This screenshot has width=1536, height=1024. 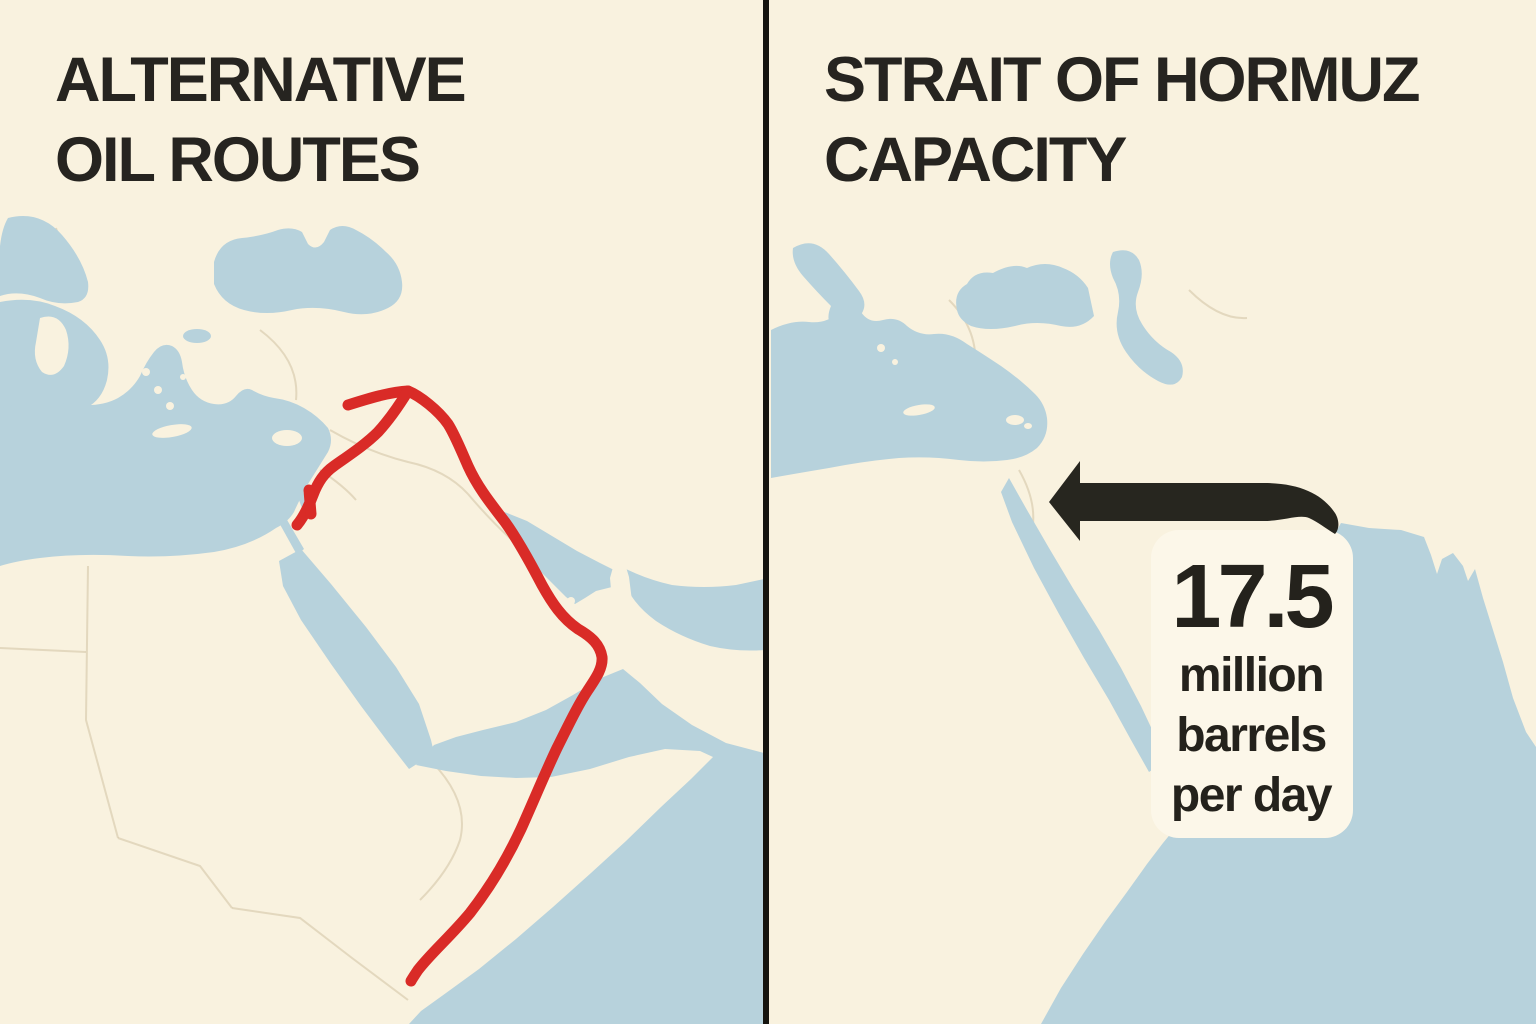 I want to click on right-title-line2: CAPACITY, so click(x=975, y=160).